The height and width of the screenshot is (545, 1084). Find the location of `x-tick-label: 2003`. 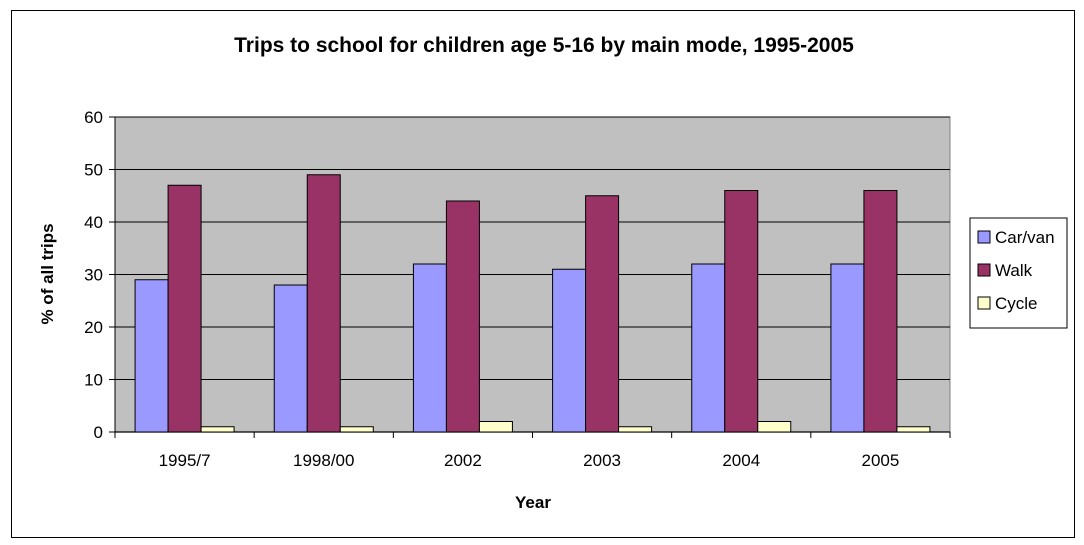

x-tick-label: 2003 is located at coordinates (602, 460).